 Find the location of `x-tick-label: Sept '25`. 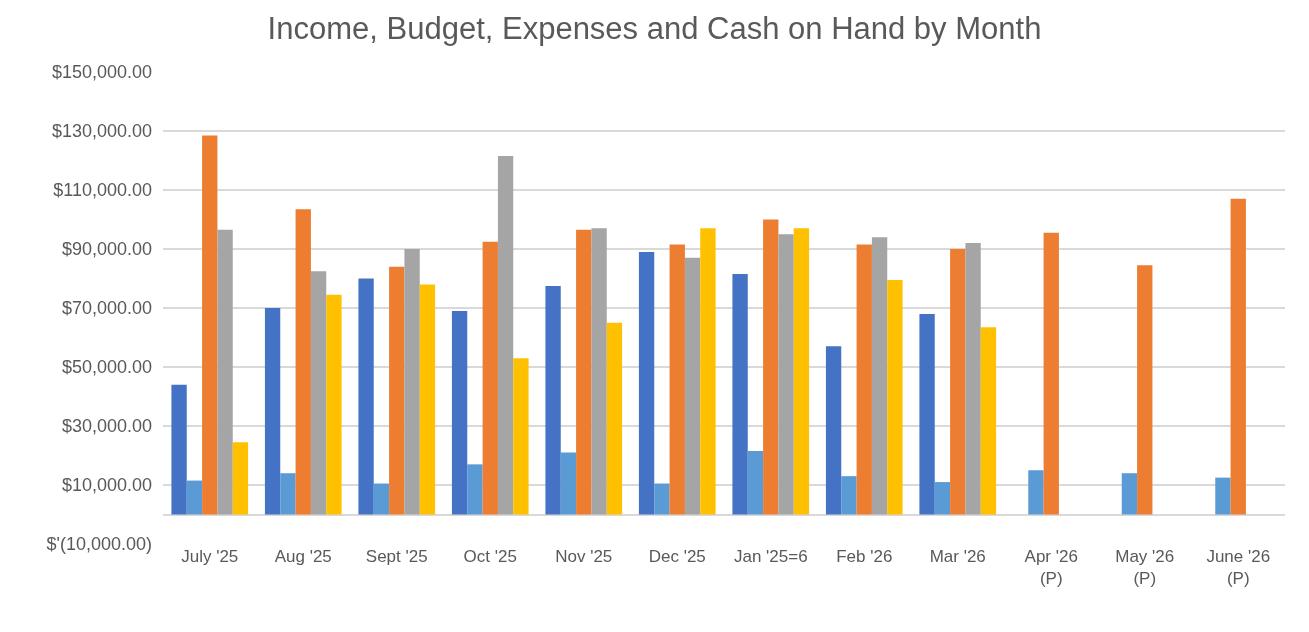

x-tick-label: Sept '25 is located at coordinates (396, 556).